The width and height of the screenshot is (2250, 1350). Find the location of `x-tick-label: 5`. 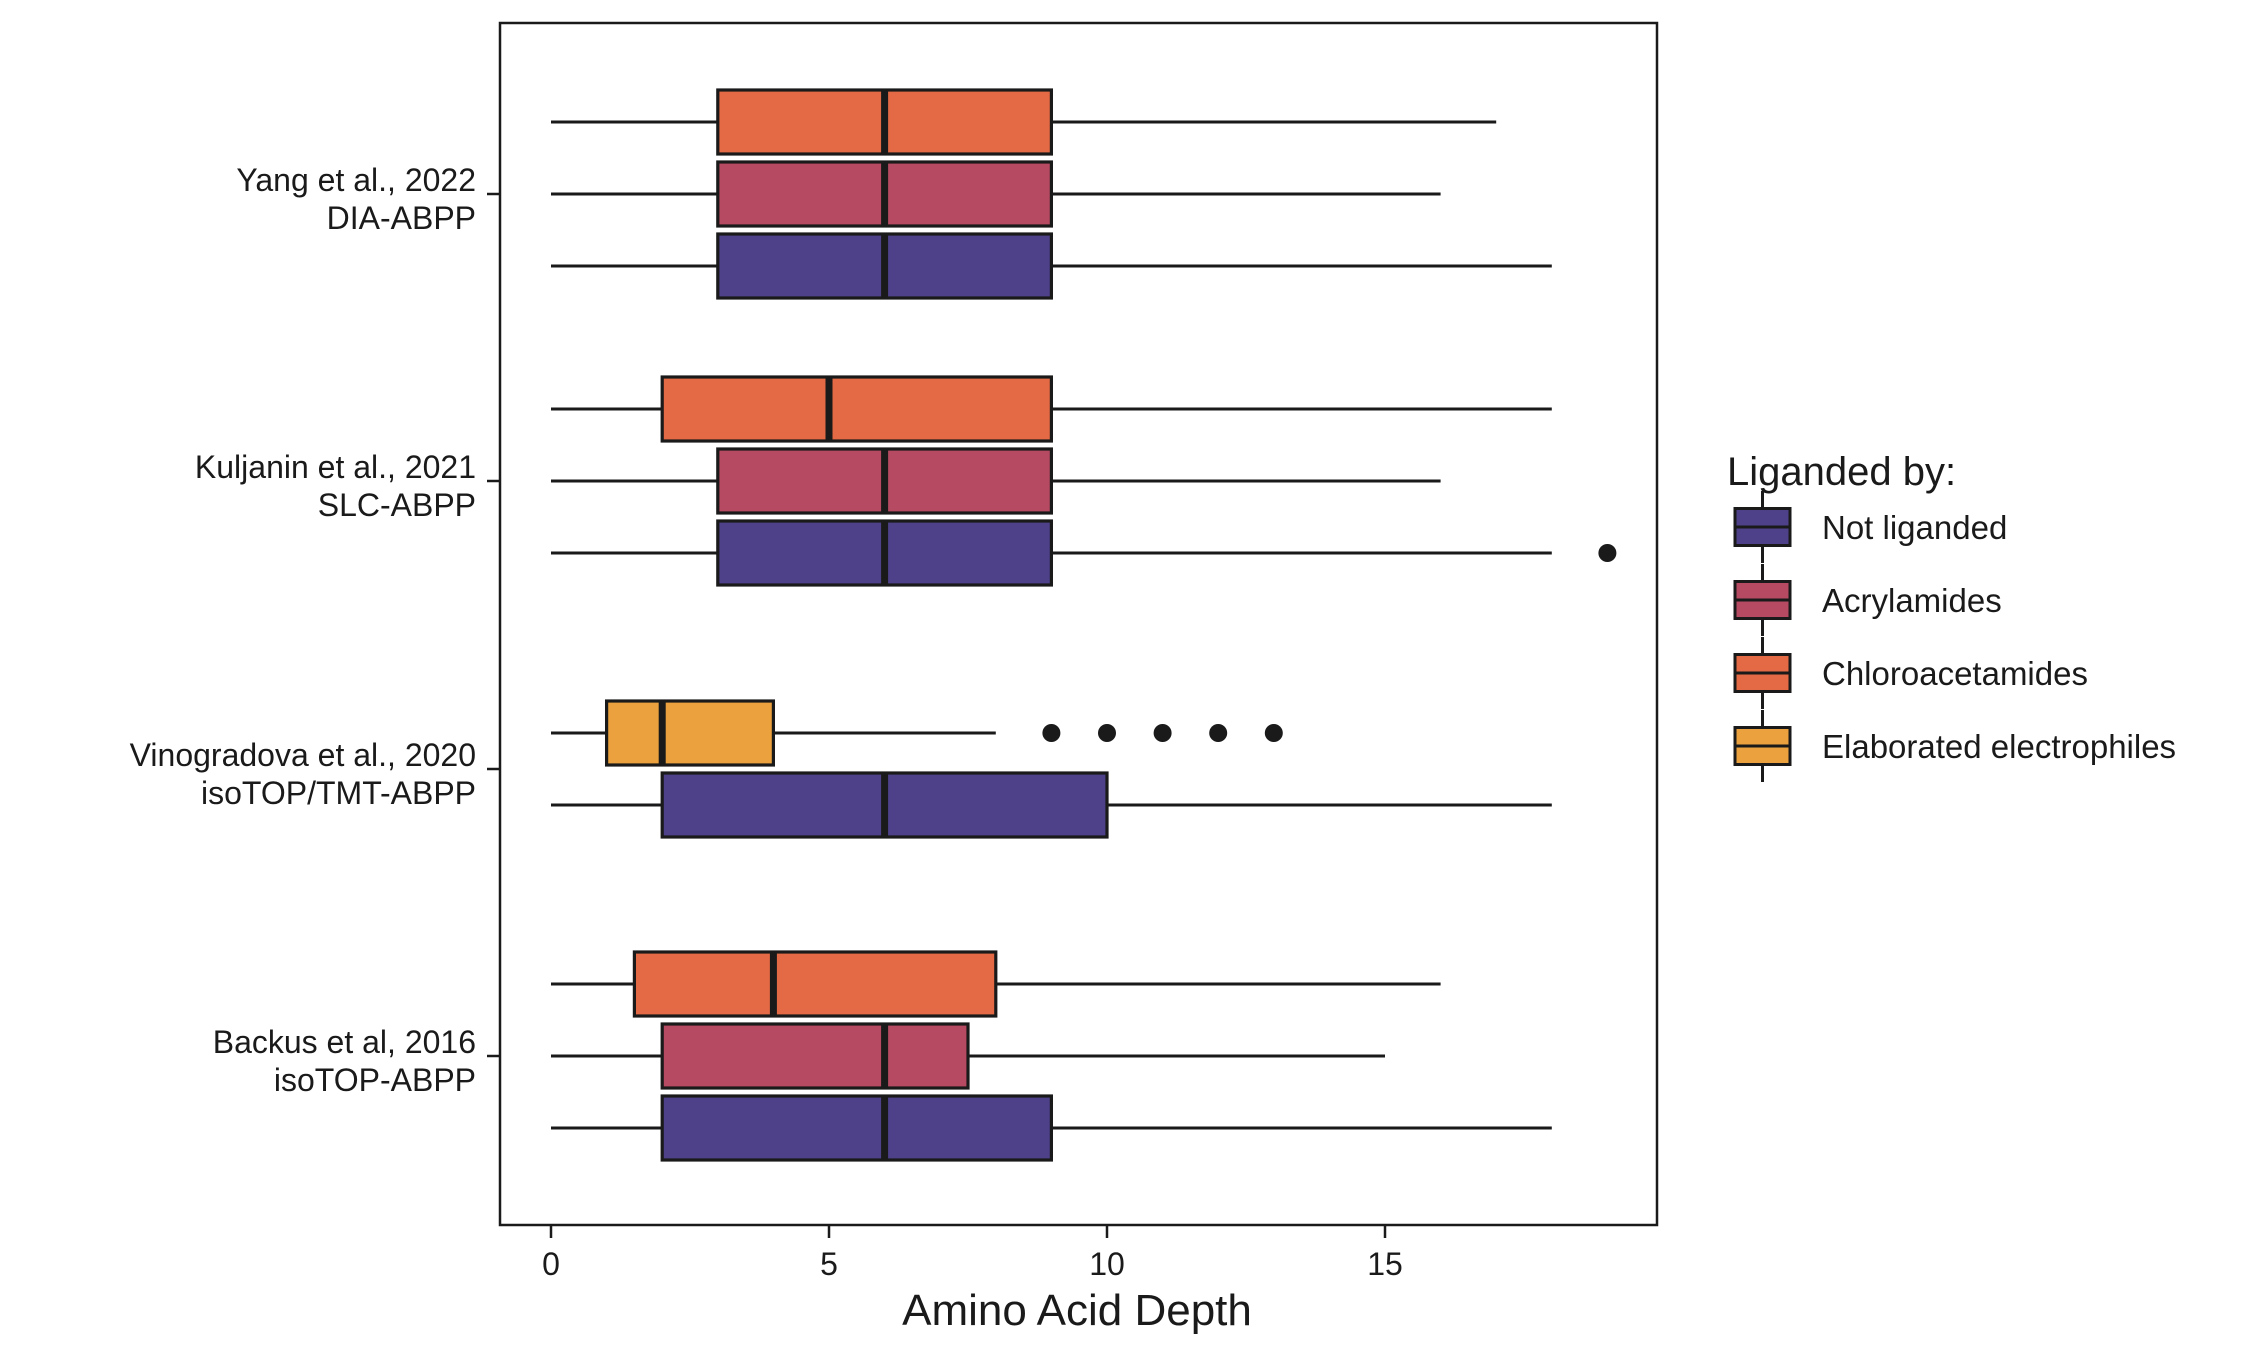

x-tick-label: 5 is located at coordinates (829, 1264).